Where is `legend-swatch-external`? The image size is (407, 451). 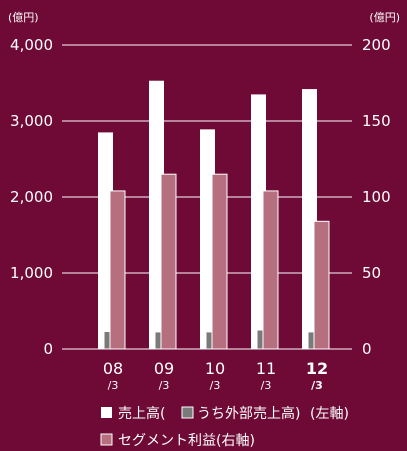 legend-swatch-external is located at coordinates (187, 412).